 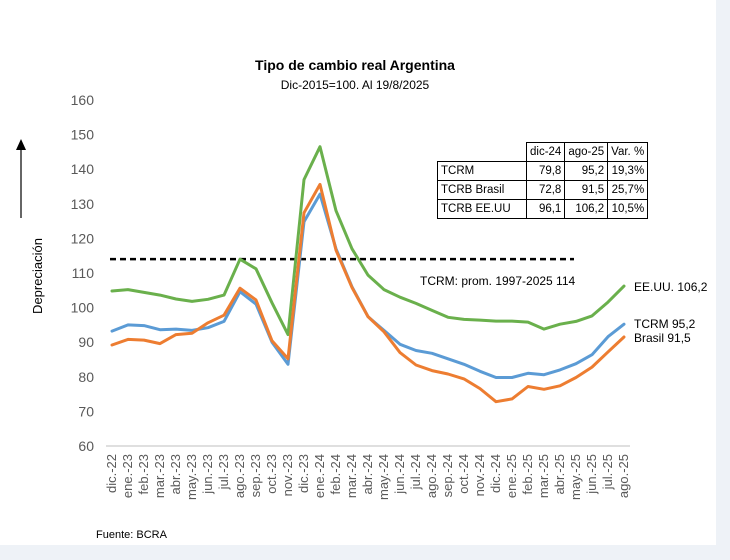 What do you see at coordinates (335, 474) in the screenshot?
I see `x-tick-label: feb.-24` at bounding box center [335, 474].